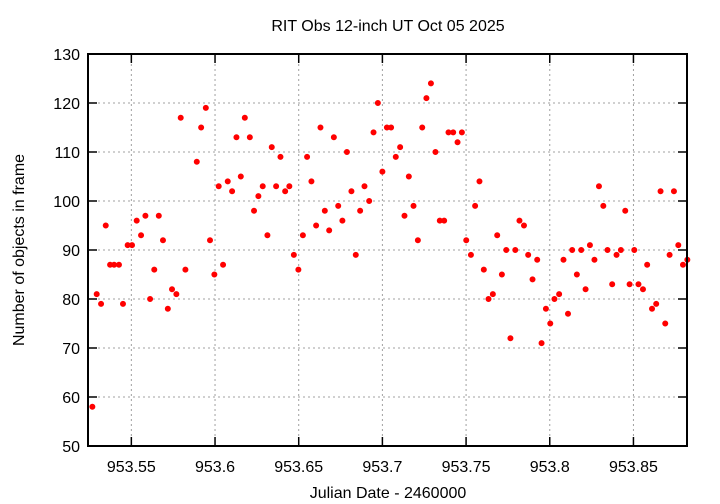  What do you see at coordinates (131, 467) in the screenshot?
I see `x-tick-label: 953.55` at bounding box center [131, 467].